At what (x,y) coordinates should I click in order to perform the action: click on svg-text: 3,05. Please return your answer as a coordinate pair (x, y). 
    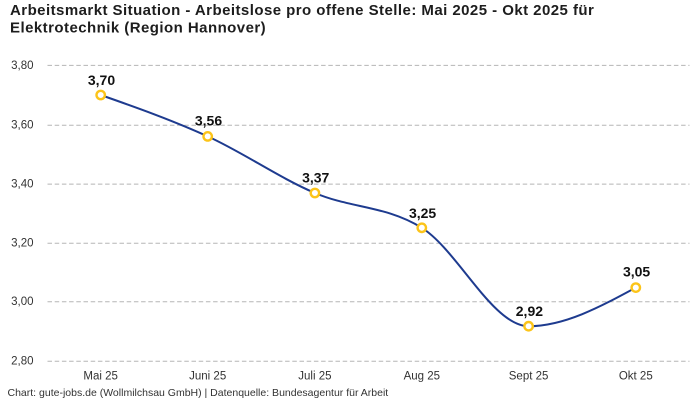
    Looking at the image, I should click on (636, 272).